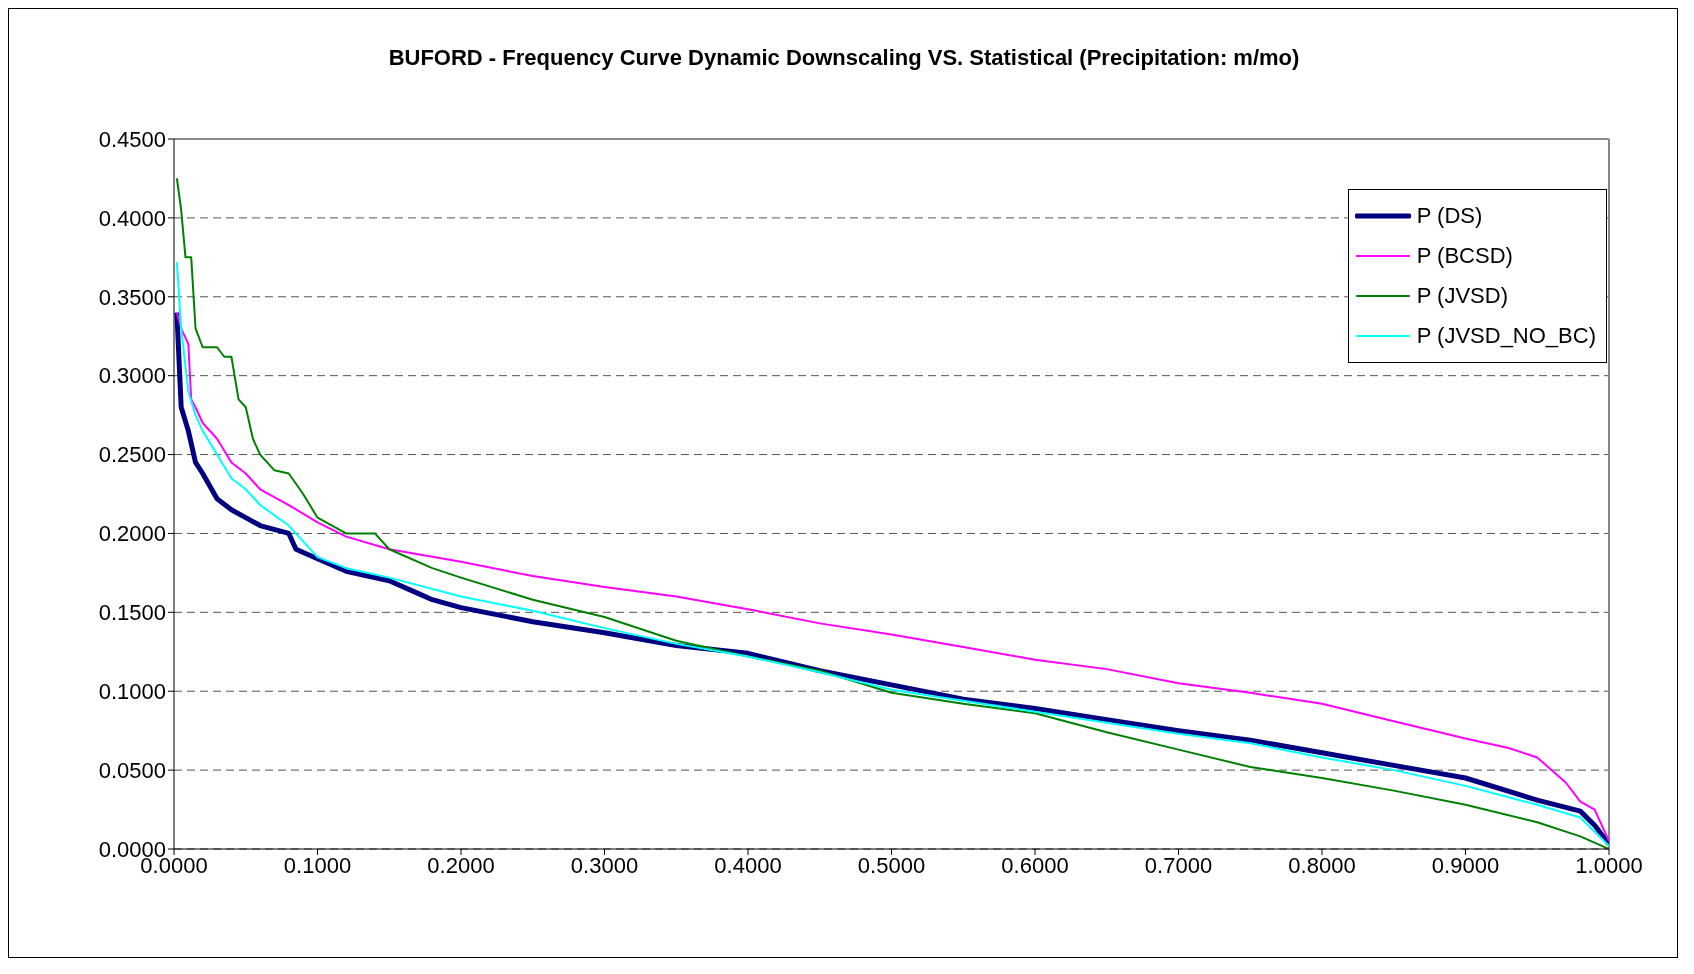 This screenshot has width=1694, height=974. Describe the element at coordinates (1035, 865) in the screenshot. I see `x-tick-label: 0.6000` at that location.